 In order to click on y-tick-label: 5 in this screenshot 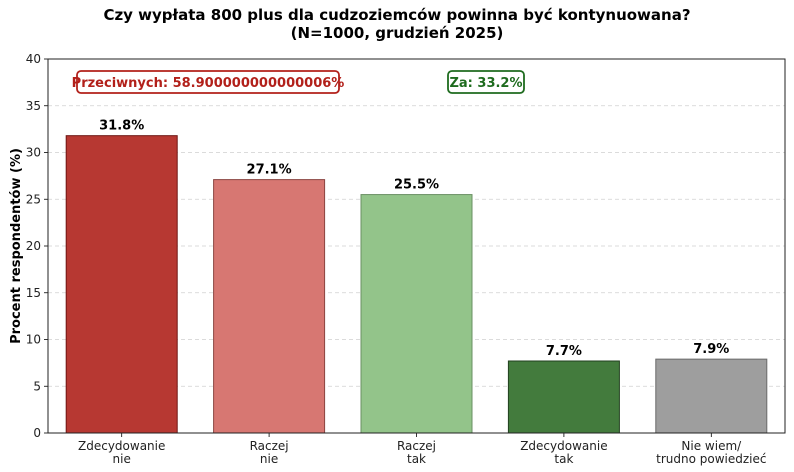, I will do `click(37, 386)`.